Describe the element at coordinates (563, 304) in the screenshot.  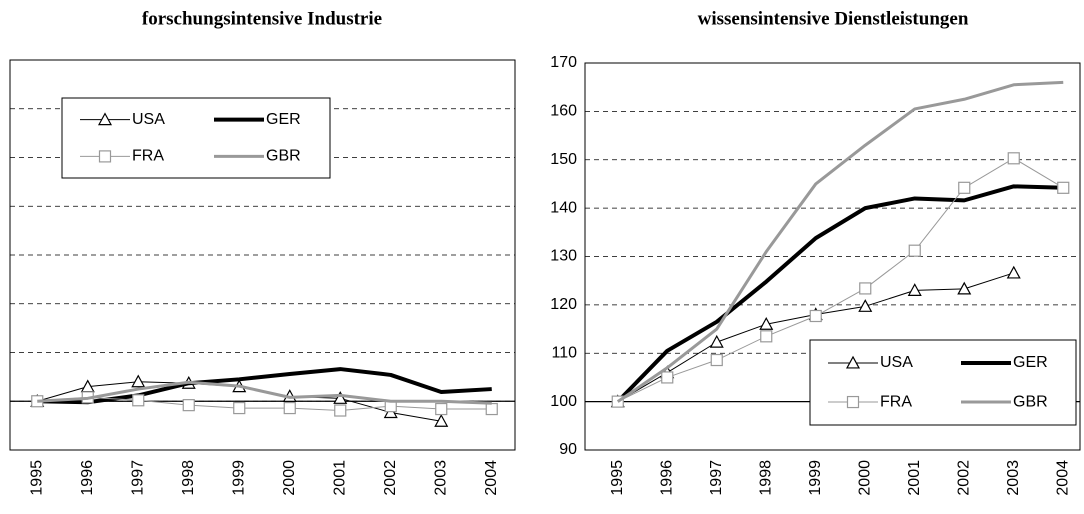
I see `y-tick-label: 120` at that location.